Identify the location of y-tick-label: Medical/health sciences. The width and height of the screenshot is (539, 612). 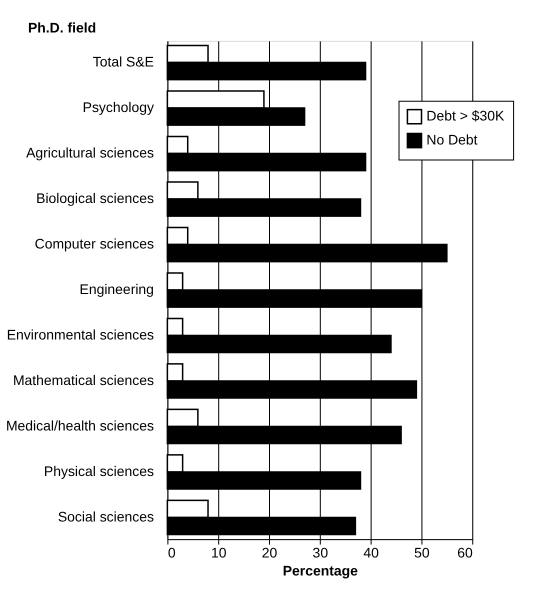
(80, 425).